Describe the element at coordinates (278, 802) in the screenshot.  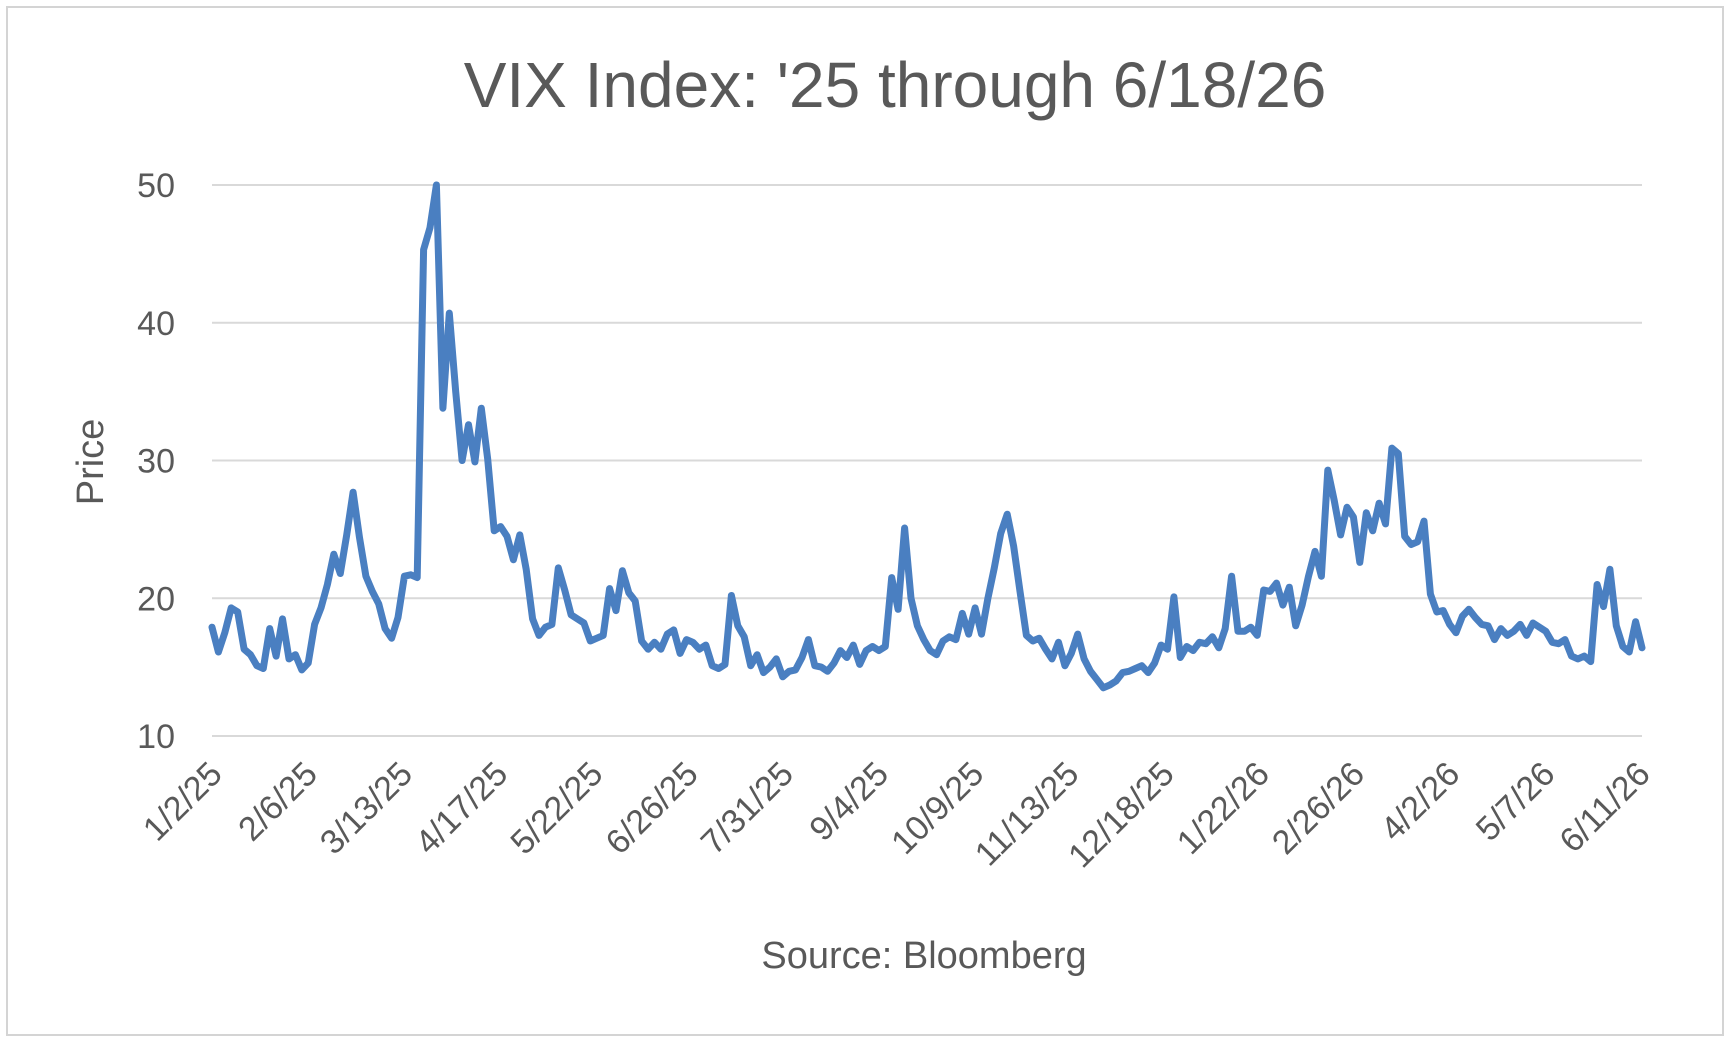
I see `x-tick-label: 2/6/25` at that location.